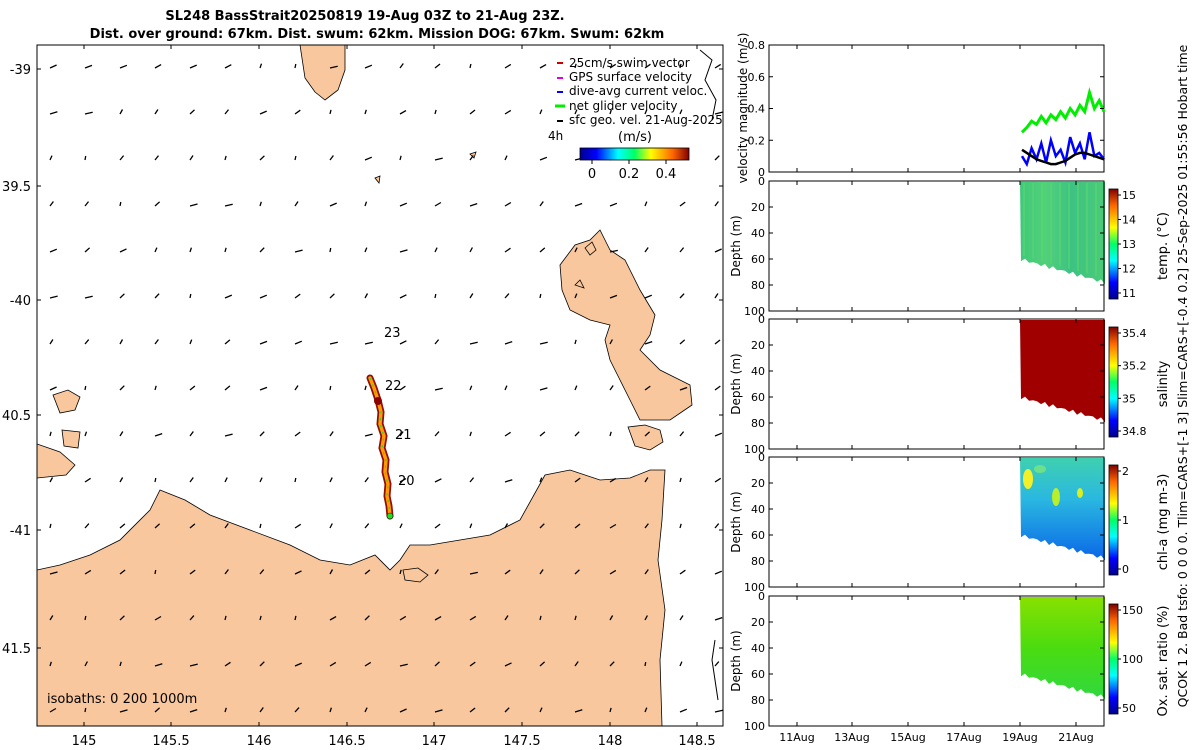  Describe the element at coordinates (406, 481) in the screenshot. I see `day-label-20: 20` at that location.